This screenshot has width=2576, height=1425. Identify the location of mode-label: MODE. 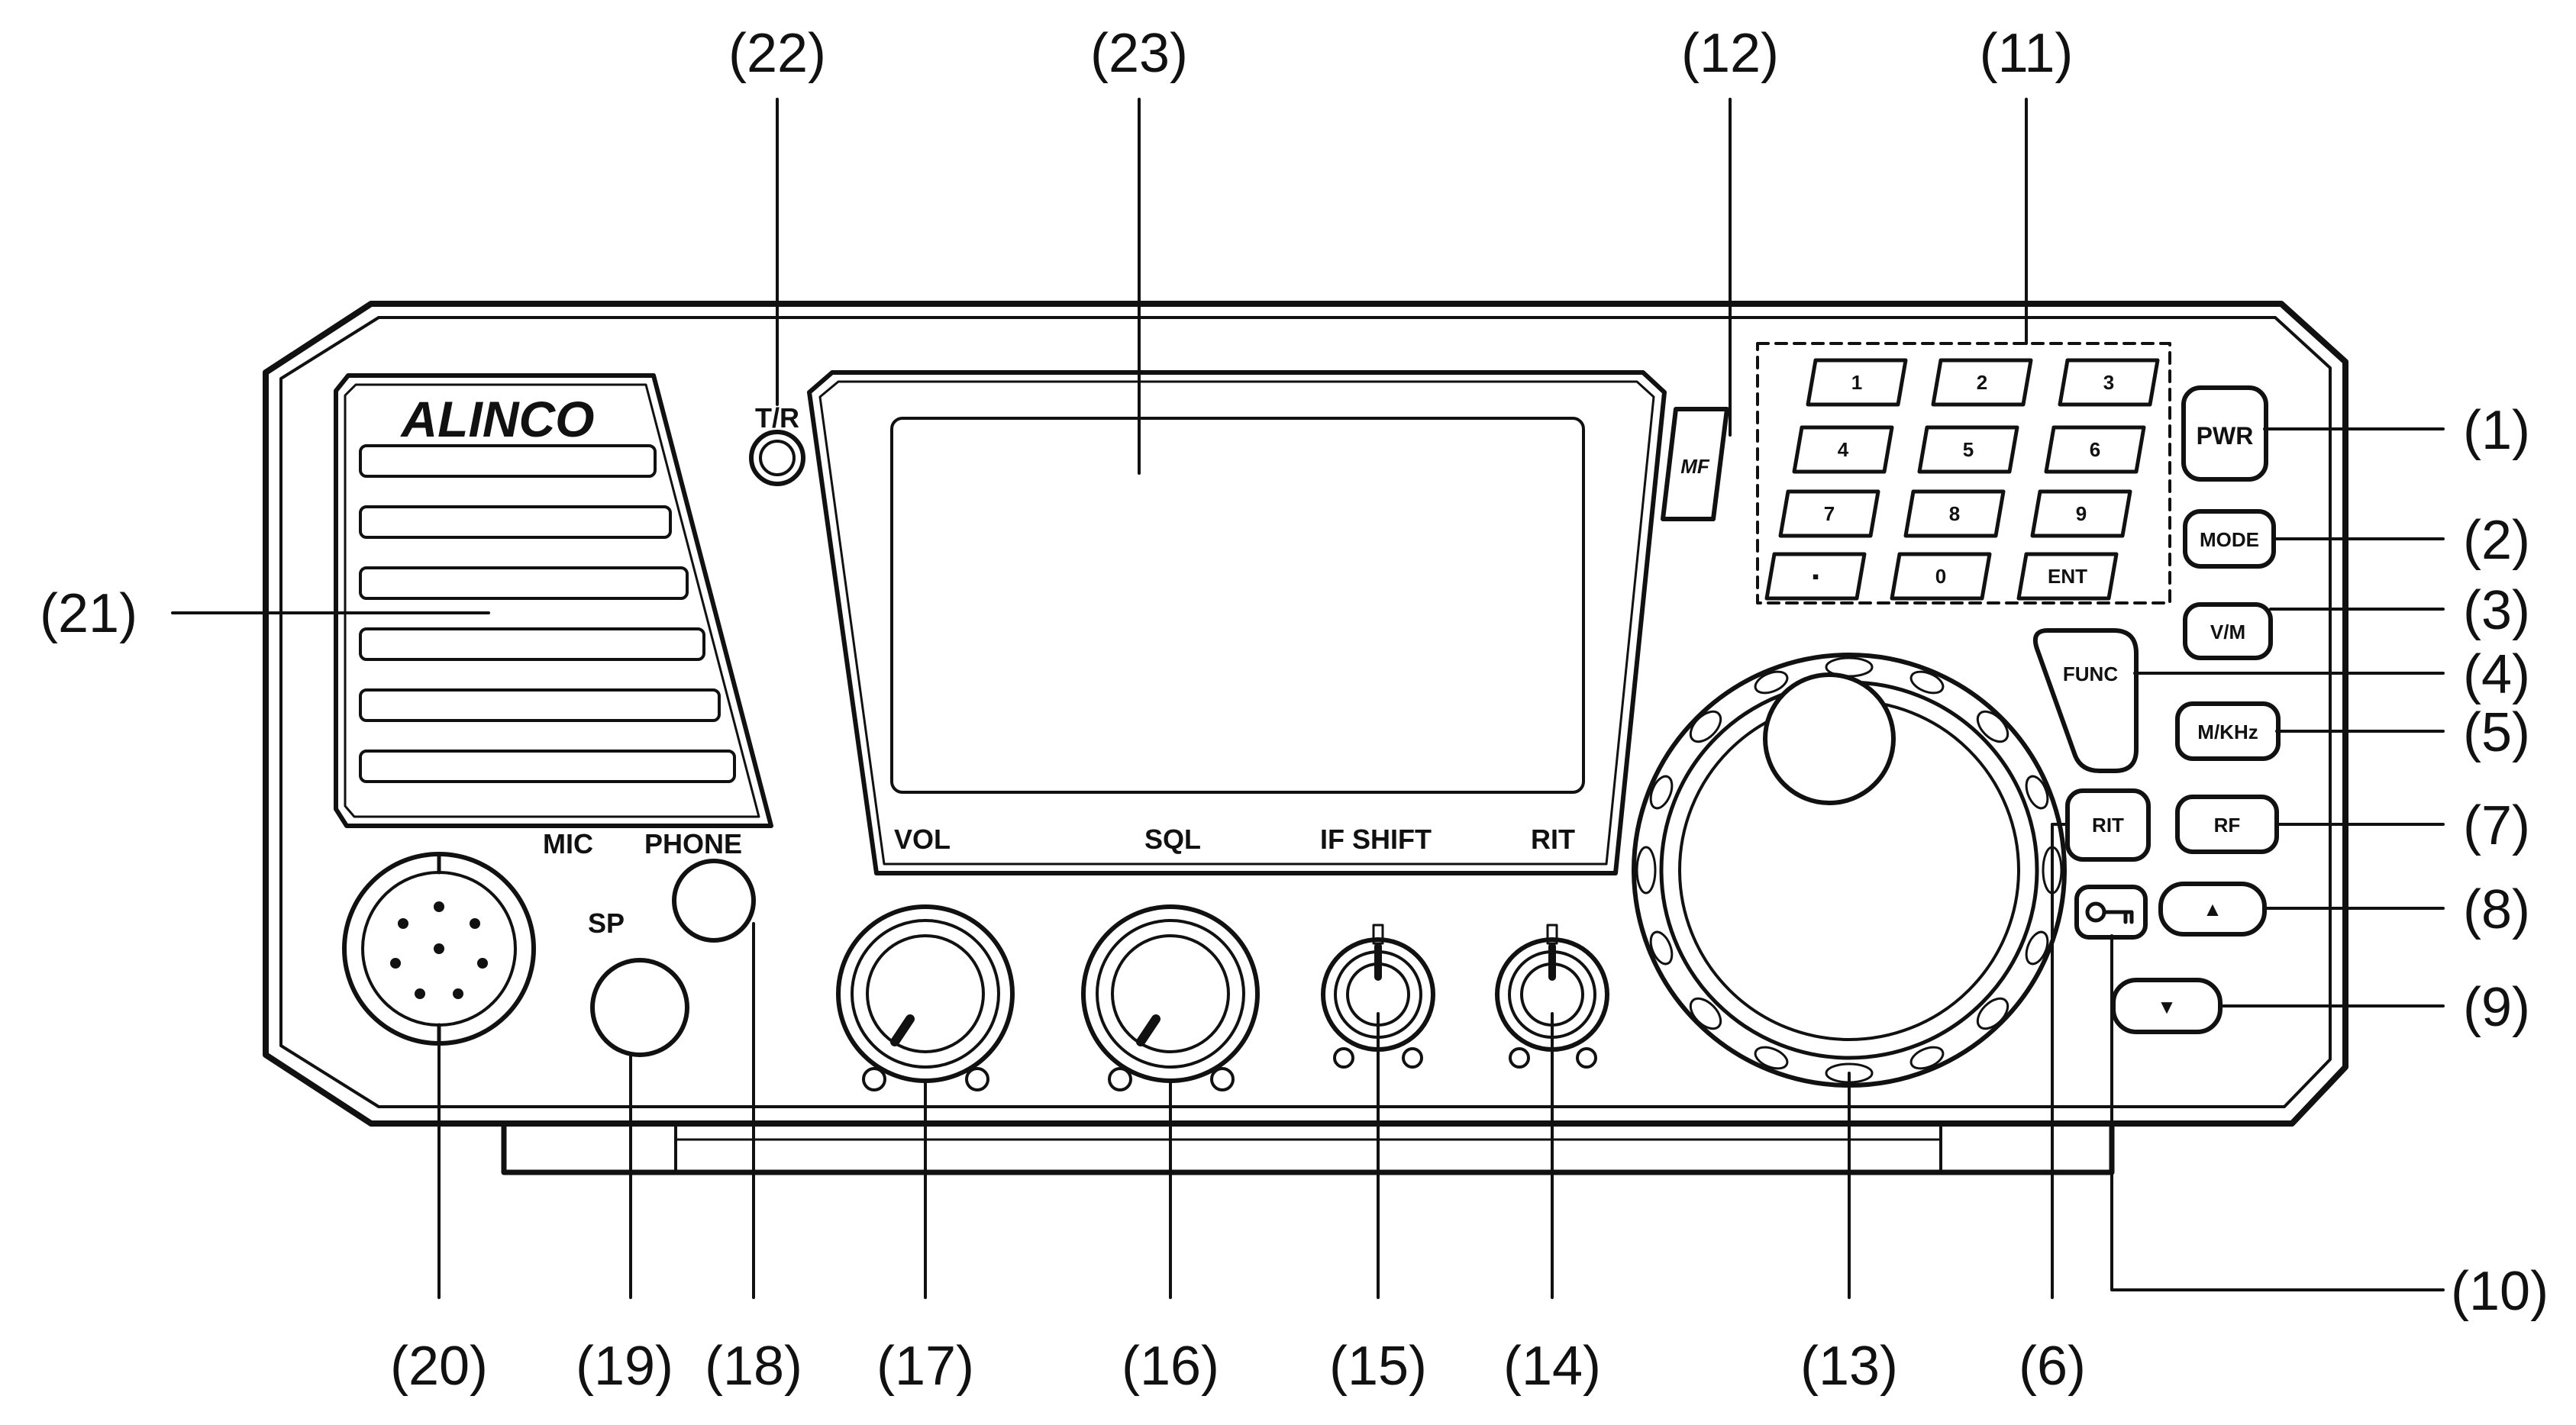
(2229, 539).